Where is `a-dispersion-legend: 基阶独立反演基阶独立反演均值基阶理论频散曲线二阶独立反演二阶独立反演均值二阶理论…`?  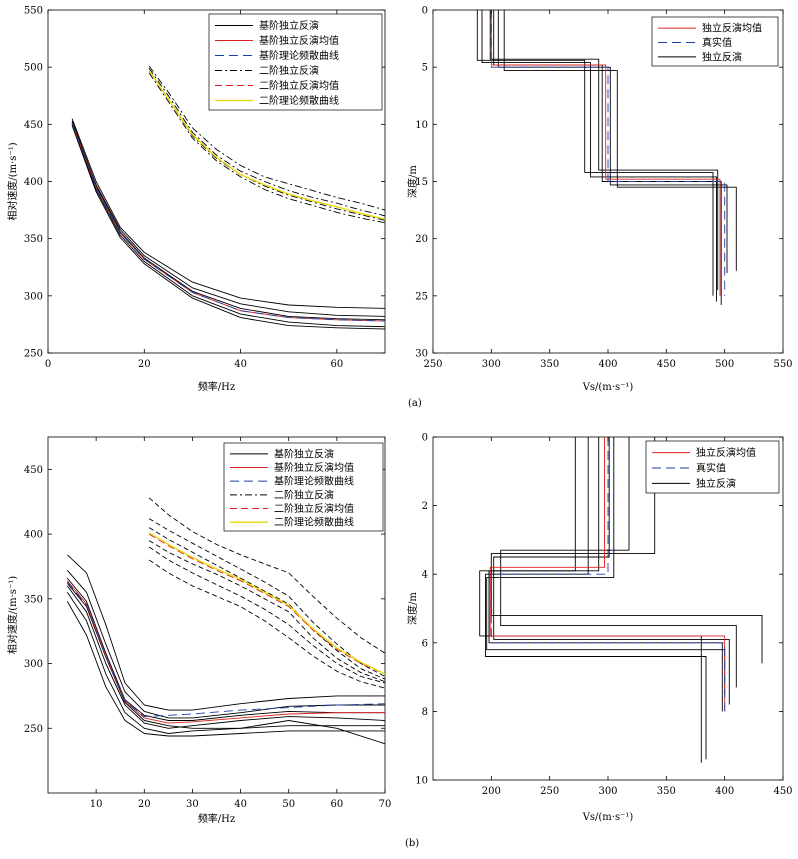
a-dispersion-legend: 基阶独立反演基阶独立反演均值基阶理论频散曲线二阶独立反演二阶独立反演均值二阶理论… is located at coordinates (295, 62).